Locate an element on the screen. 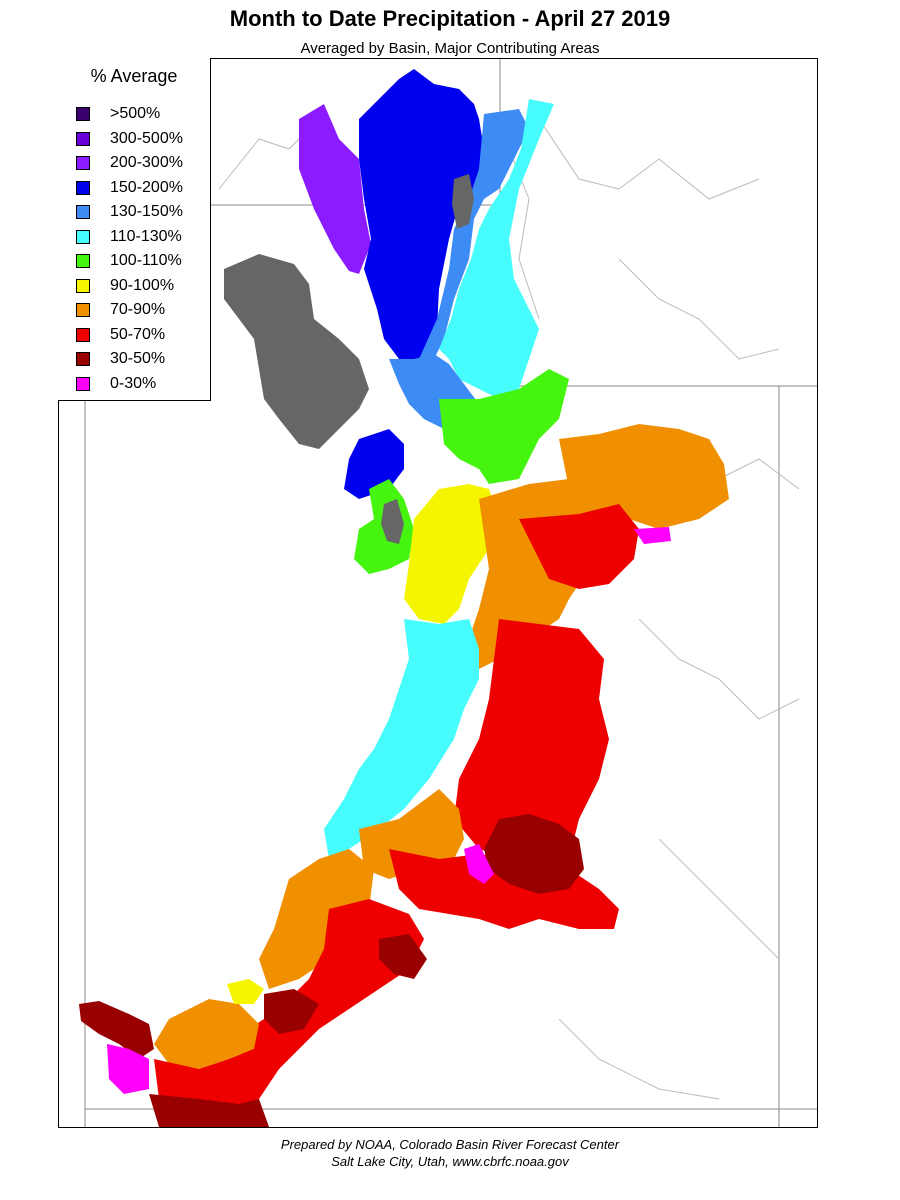 The image size is (900, 1200). region-70-90-southwest is located at coordinates (316, 919).